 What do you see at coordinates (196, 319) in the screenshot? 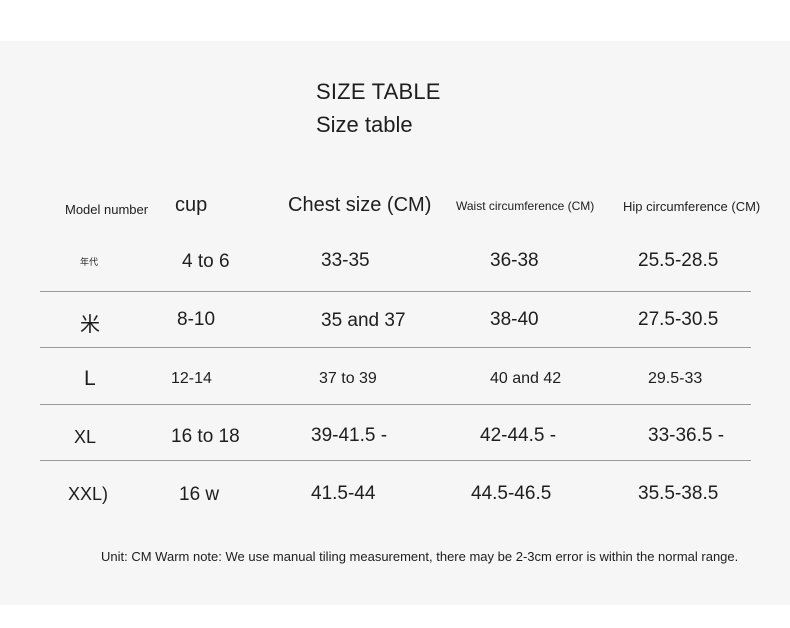
I see `row-2-cup: 8-10` at bounding box center [196, 319].